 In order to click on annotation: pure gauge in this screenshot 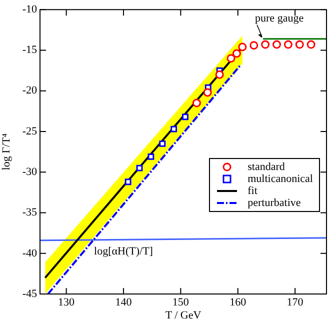, I will do `click(279, 18)`.